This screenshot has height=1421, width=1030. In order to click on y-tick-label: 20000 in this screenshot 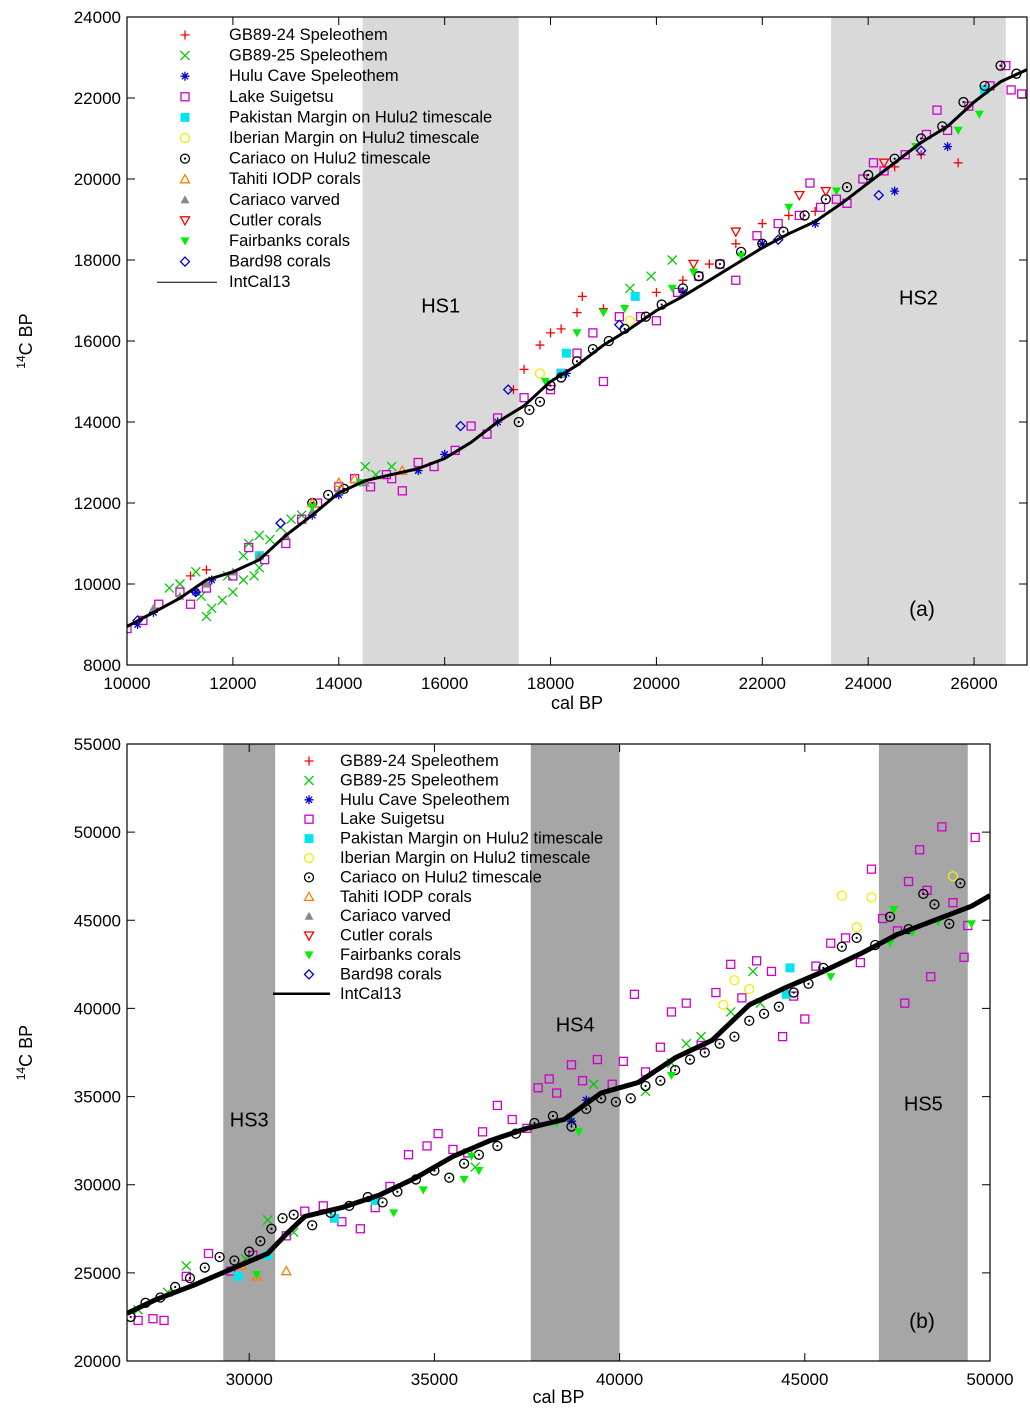, I will do `click(97, 1361)`.